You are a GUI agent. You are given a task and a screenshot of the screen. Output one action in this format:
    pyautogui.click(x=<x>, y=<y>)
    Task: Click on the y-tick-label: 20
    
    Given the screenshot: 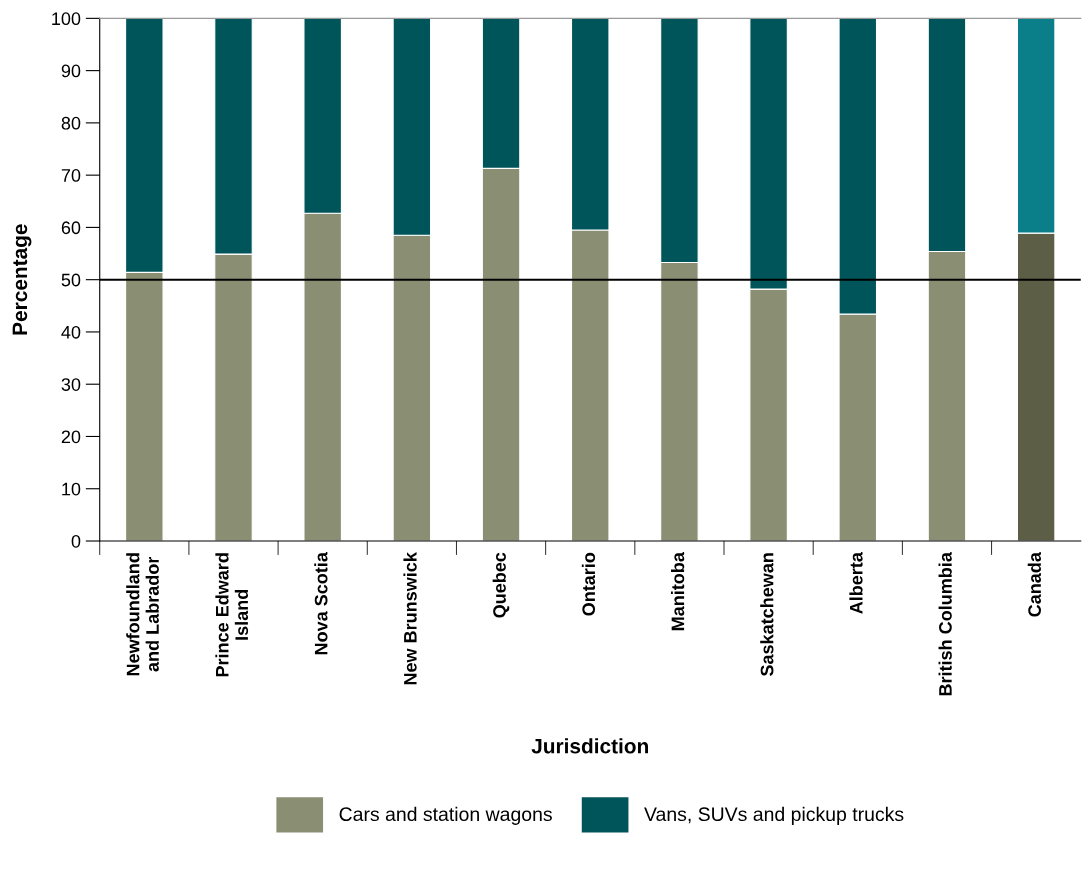 What is the action you would take?
    pyautogui.click(x=71, y=437)
    